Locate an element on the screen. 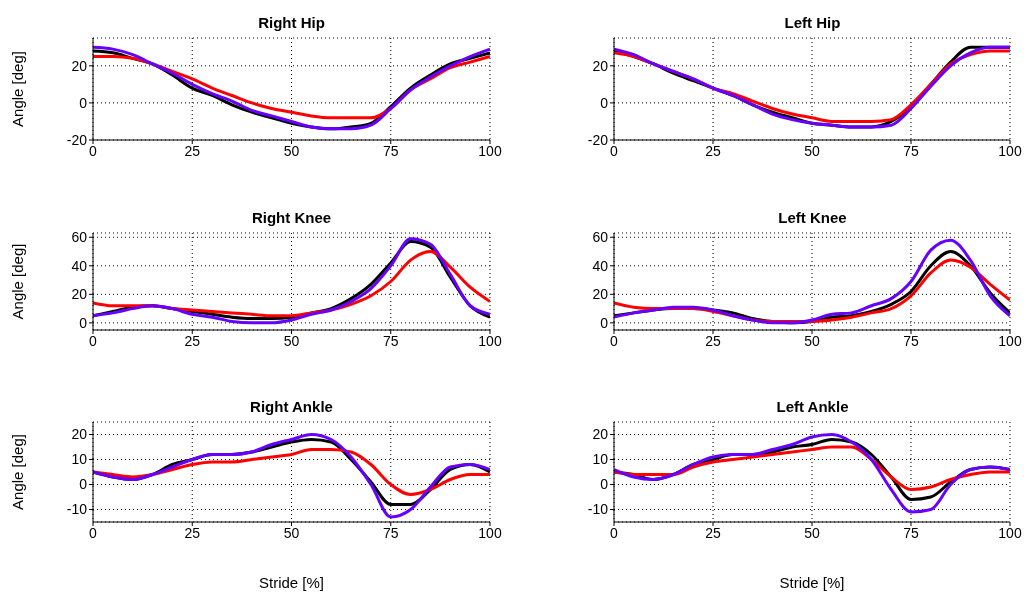 The height and width of the screenshot is (594, 1033). chart-title: Left Hip is located at coordinates (812, 23).